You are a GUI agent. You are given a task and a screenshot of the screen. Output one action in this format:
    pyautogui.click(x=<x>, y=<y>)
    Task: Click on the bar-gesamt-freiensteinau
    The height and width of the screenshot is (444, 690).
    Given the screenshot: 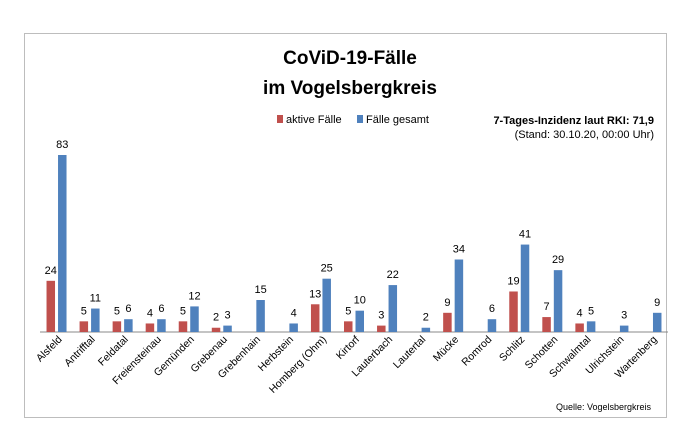 What is the action you would take?
    pyautogui.click(x=161, y=325)
    